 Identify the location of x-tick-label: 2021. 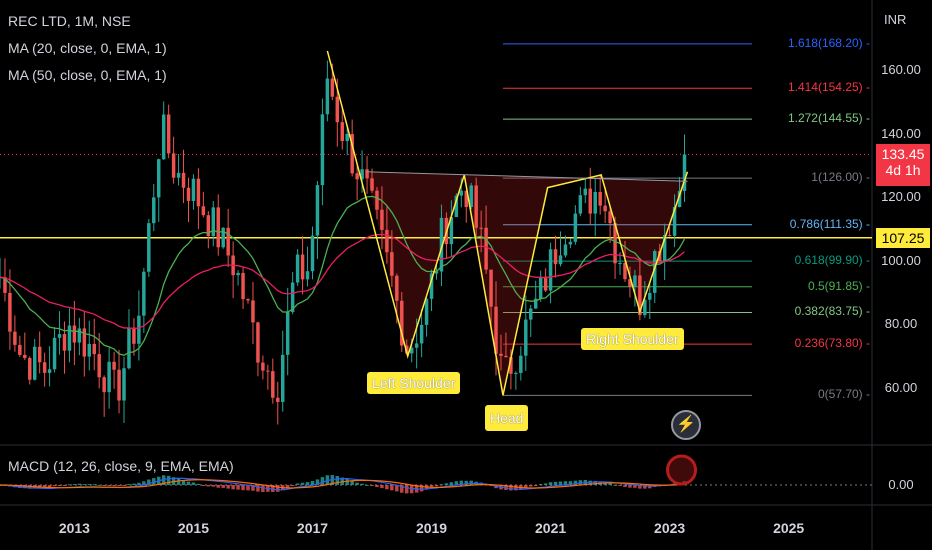
(551, 528).